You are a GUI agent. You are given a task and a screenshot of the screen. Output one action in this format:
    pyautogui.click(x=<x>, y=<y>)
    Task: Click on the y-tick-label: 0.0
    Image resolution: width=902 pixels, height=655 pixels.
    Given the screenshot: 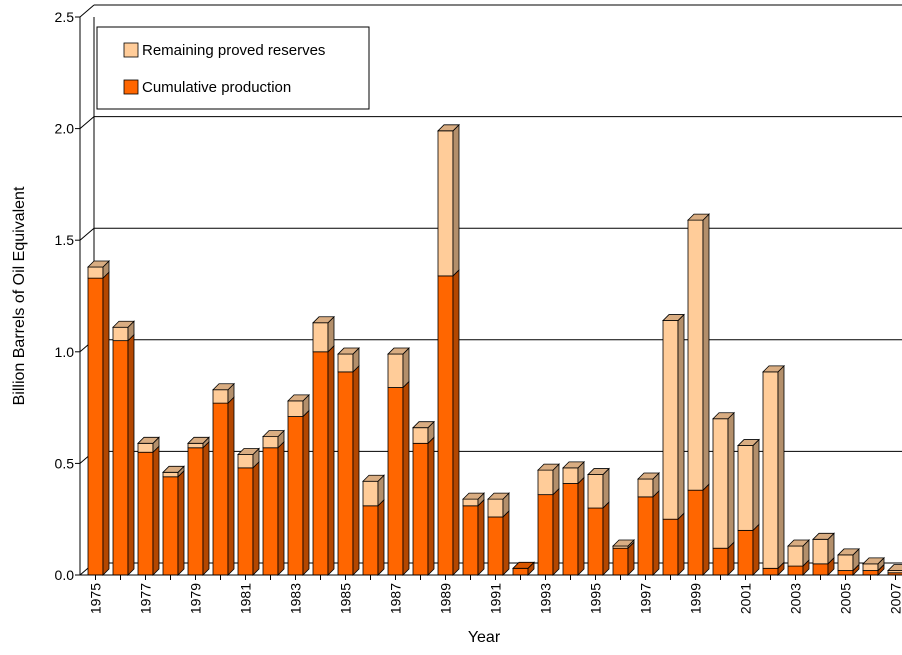 What is the action you would take?
    pyautogui.click(x=65, y=575)
    